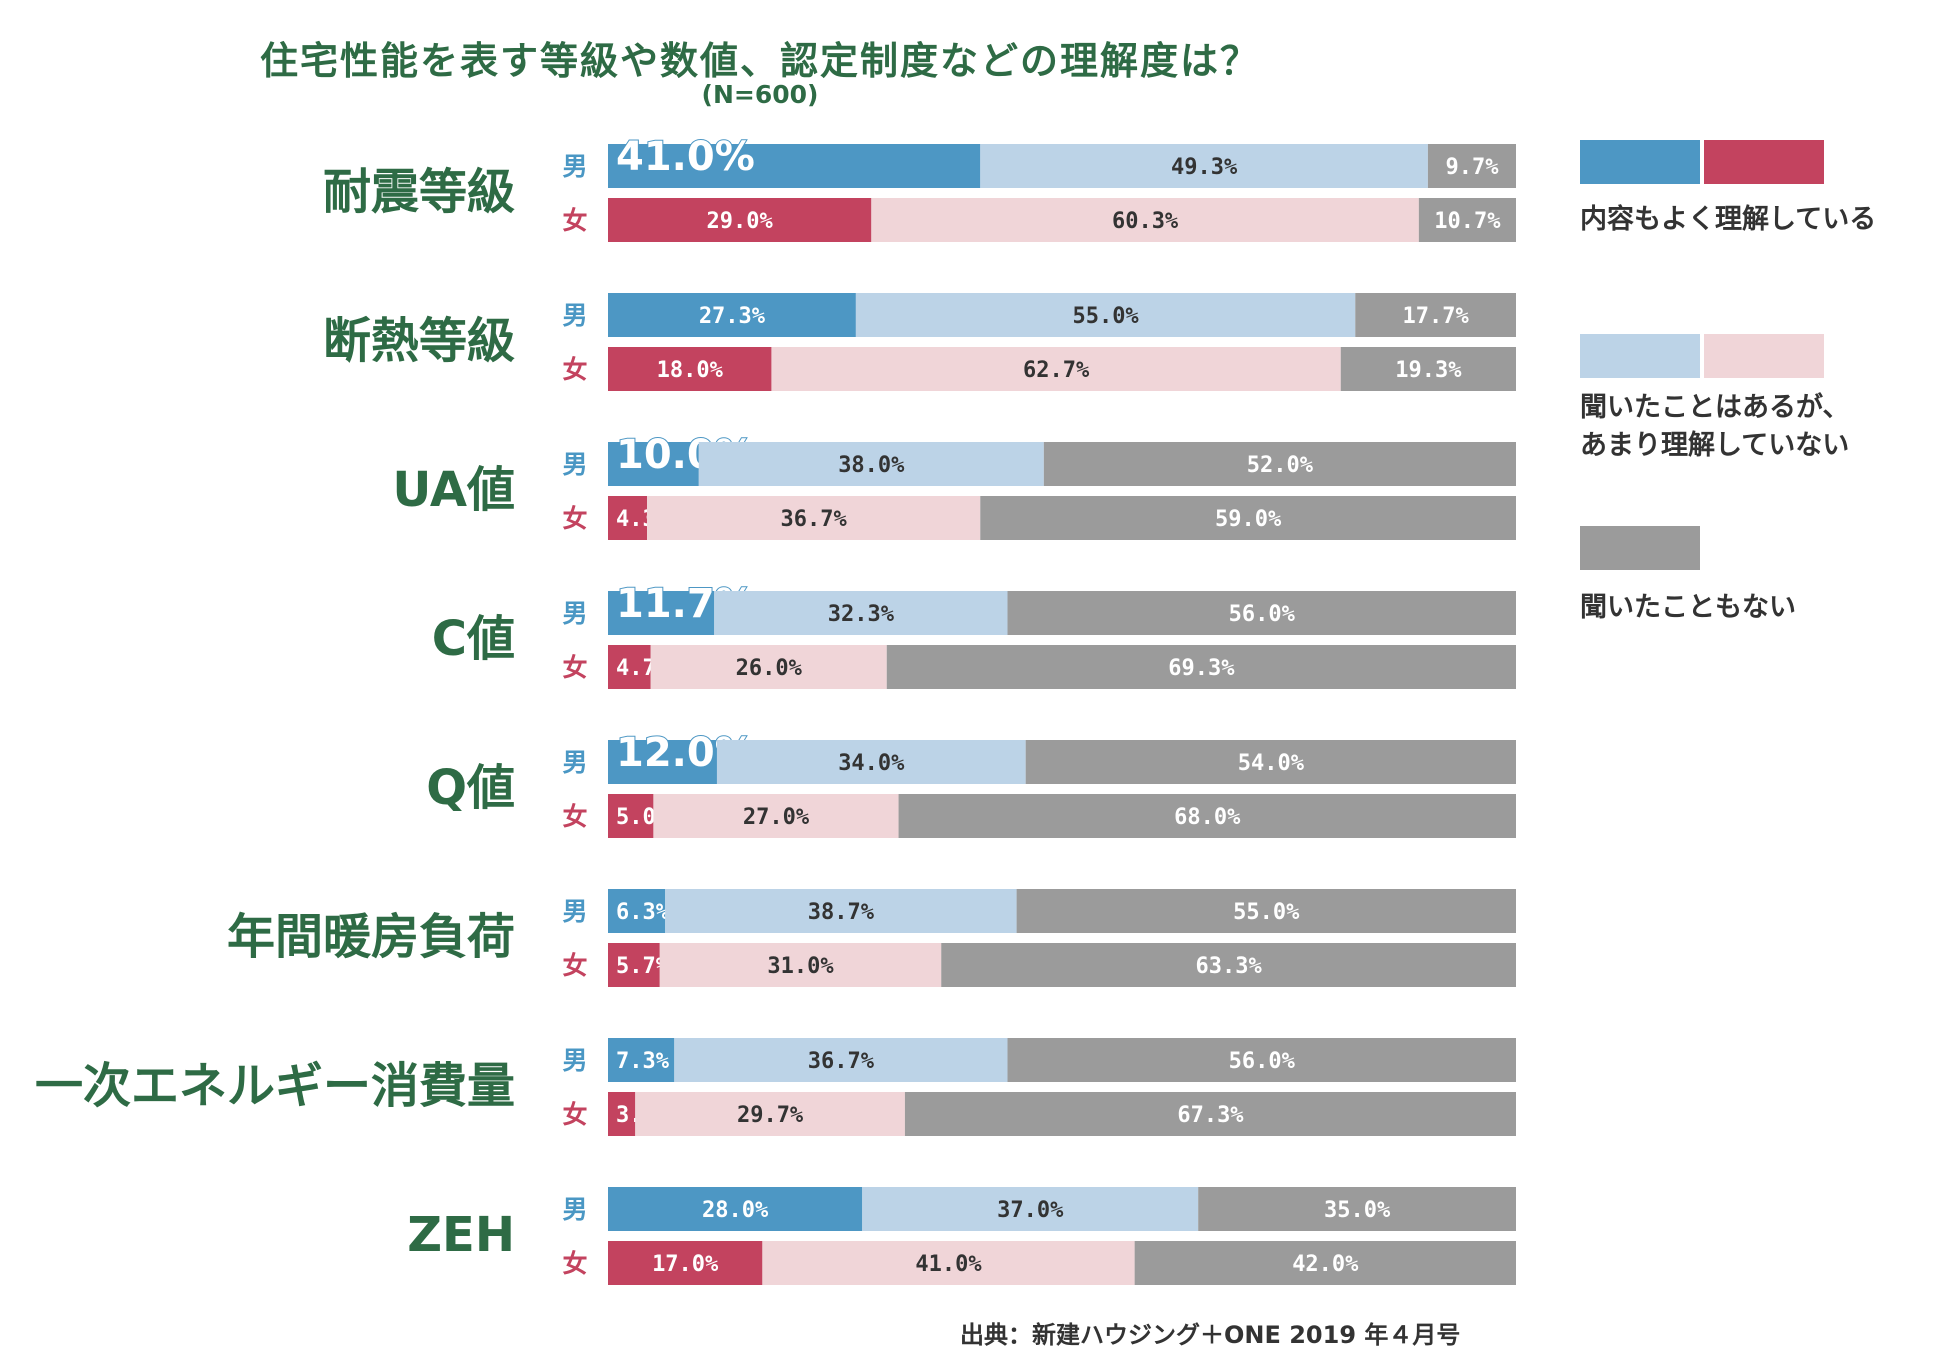 This screenshot has height=1360, width=1936. What do you see at coordinates (461, 1235) in the screenshot?
I see `category-label: ZEH` at bounding box center [461, 1235].